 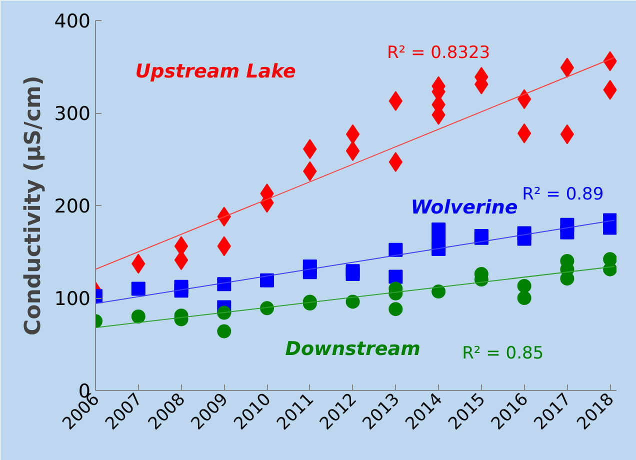 What do you see at coordinates (215, 71) in the screenshot?
I see `text: Upstream Lake` at bounding box center [215, 71].